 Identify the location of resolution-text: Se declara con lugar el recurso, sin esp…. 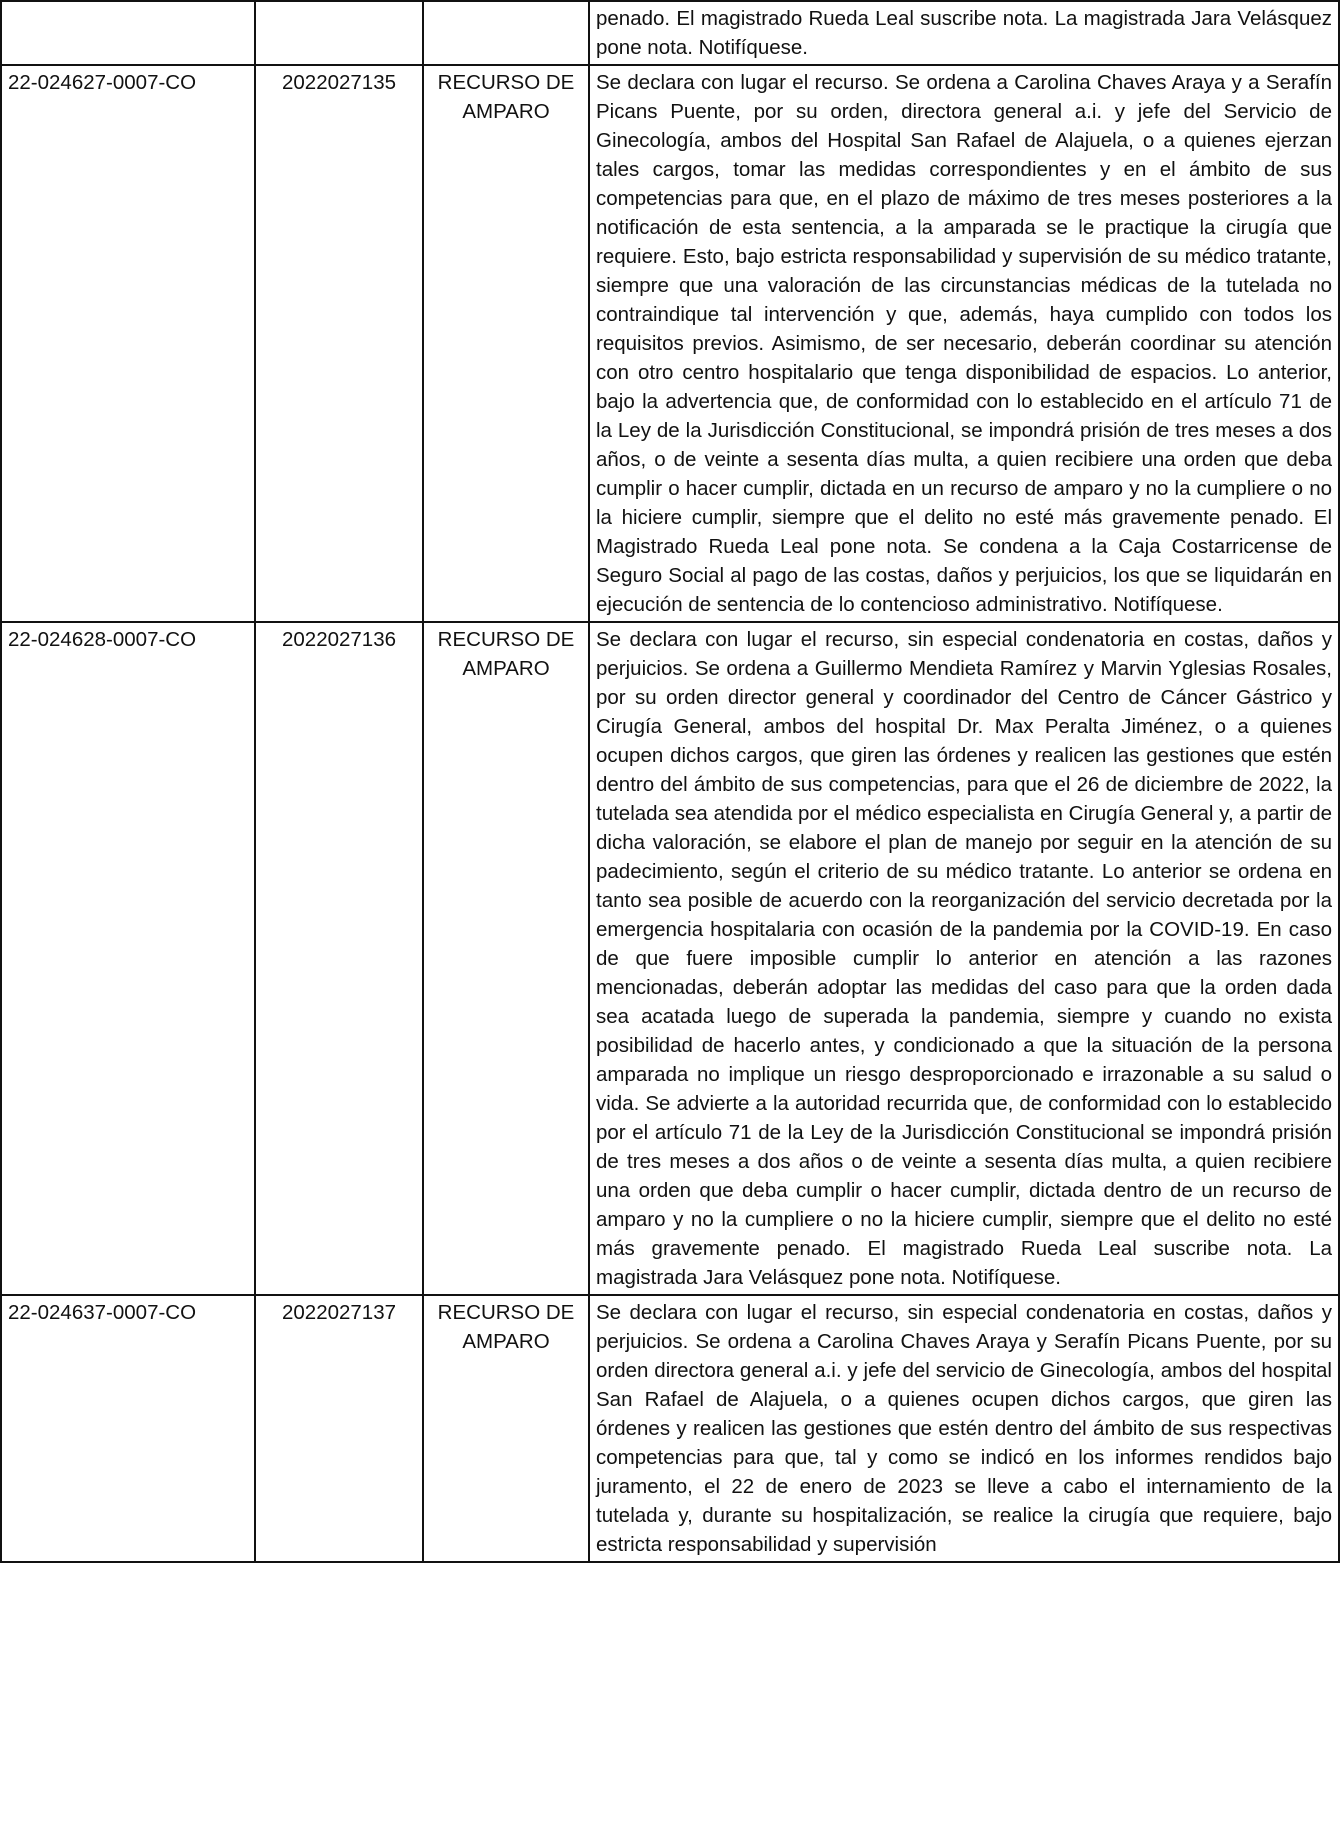
(964, 1428).